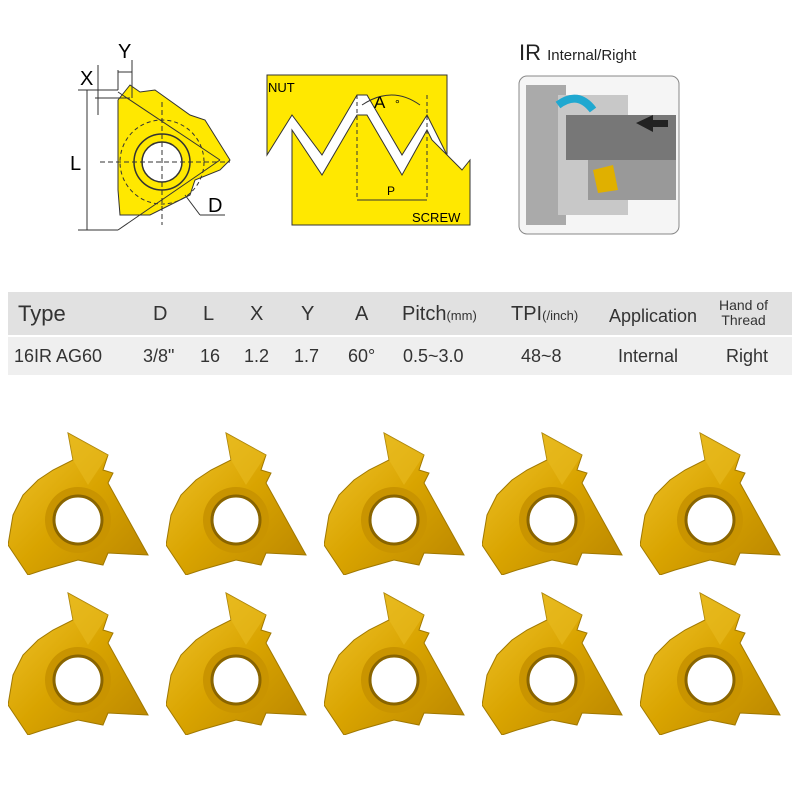  Describe the element at coordinates (209, 314) in the screenshot. I see `header-l: L` at that location.